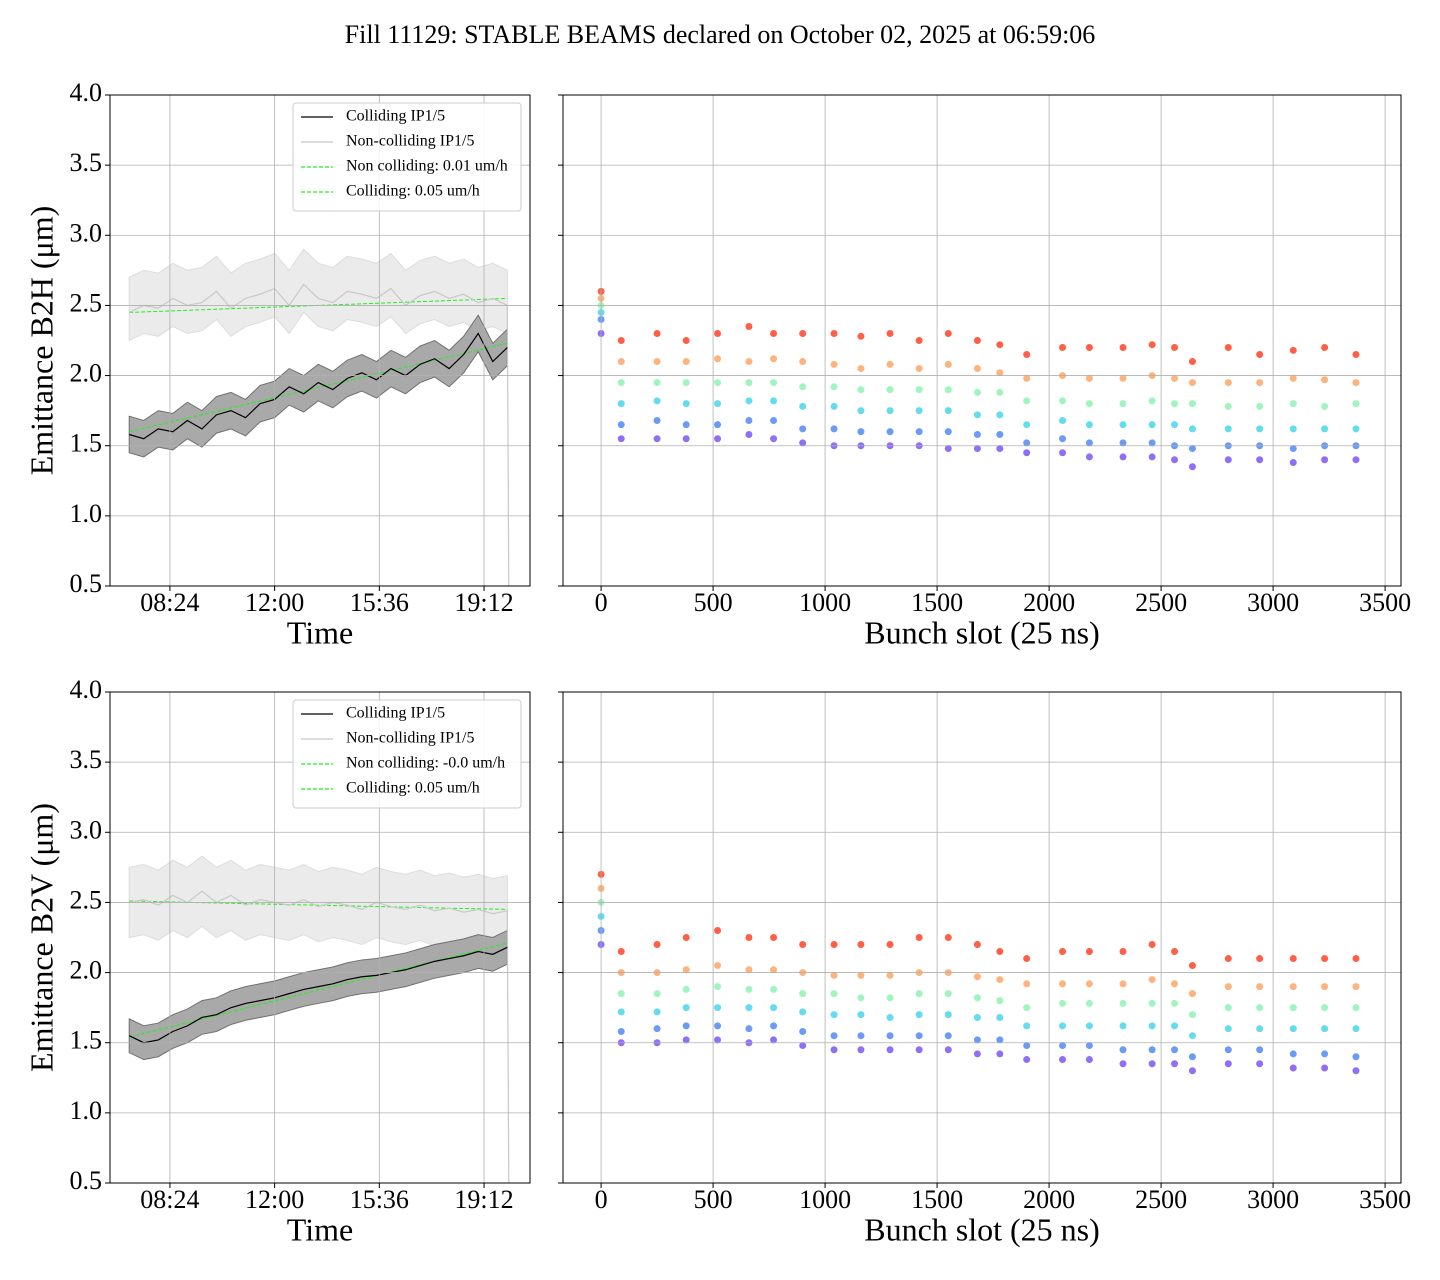 The width and height of the screenshot is (1440, 1280). Describe the element at coordinates (1161, 602) in the screenshot. I see `x-tick-label: 2500` at that location.